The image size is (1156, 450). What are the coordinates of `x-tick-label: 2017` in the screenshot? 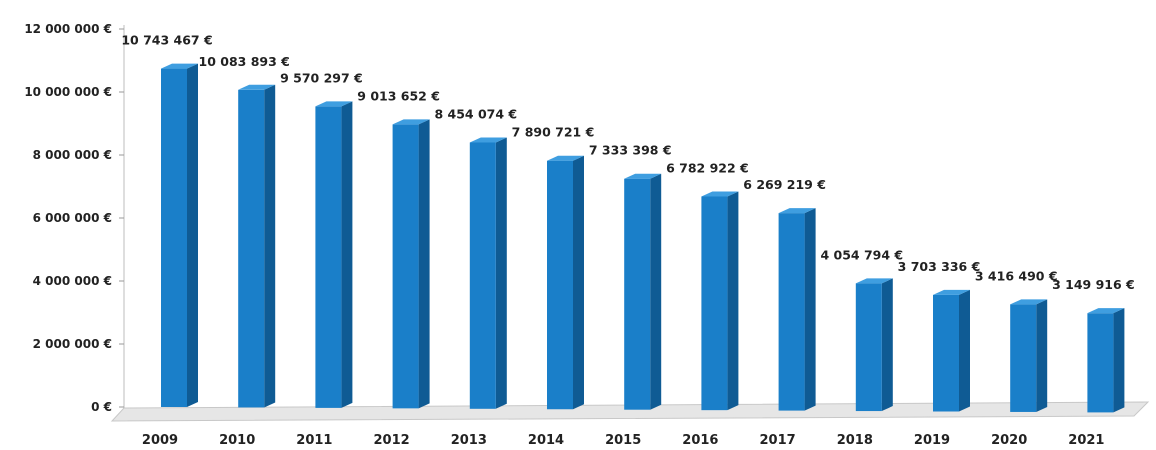 It's located at (778, 440).